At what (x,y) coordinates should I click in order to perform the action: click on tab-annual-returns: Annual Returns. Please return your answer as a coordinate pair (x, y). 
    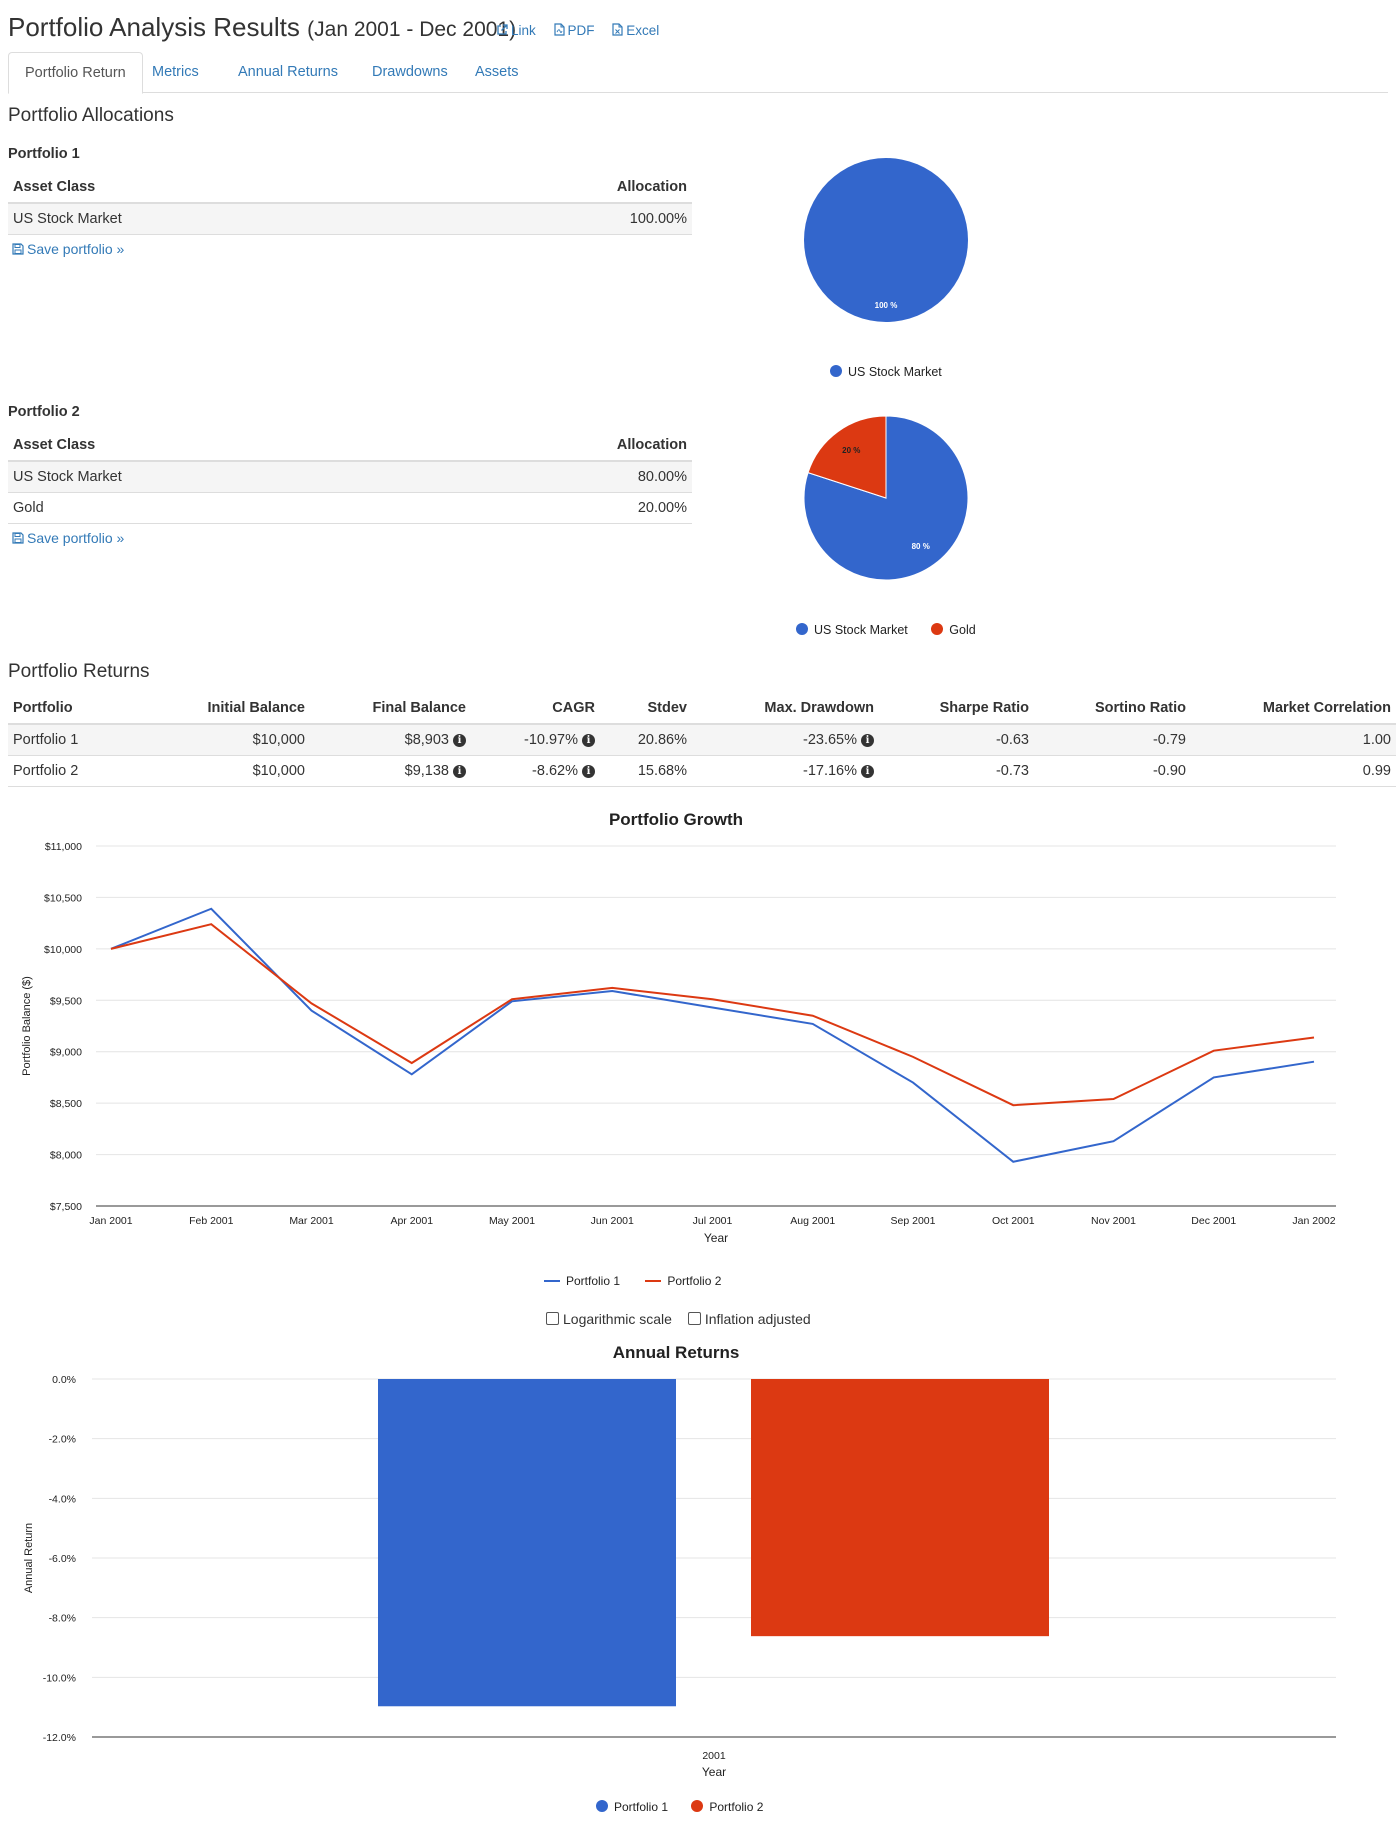
    Looking at the image, I should click on (288, 72).